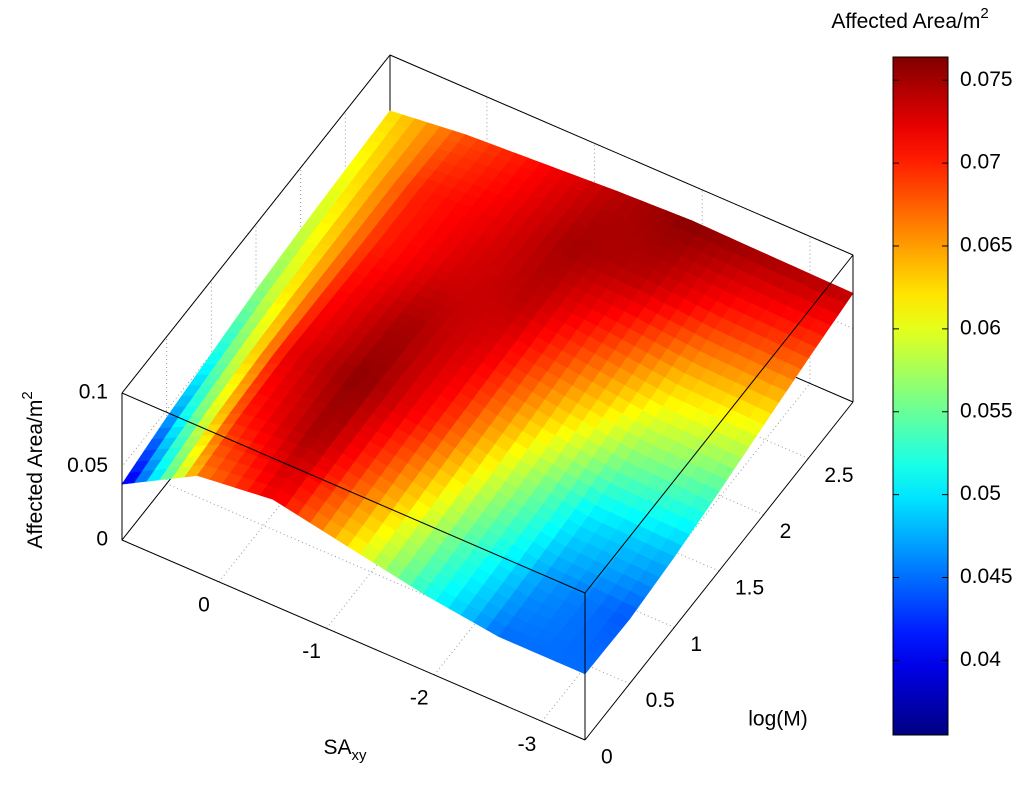 The image size is (1024, 799). I want to click on z-axis-label-base: Affected Area/m, so click(35, 474).